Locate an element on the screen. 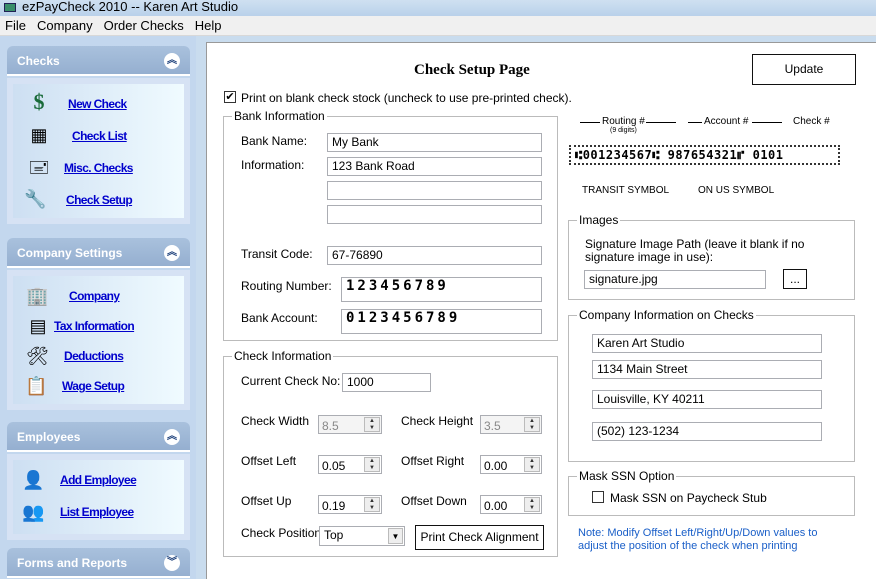 The image size is (876, 579). sidebar-item-deductions: Deductions is located at coordinates (94, 356).